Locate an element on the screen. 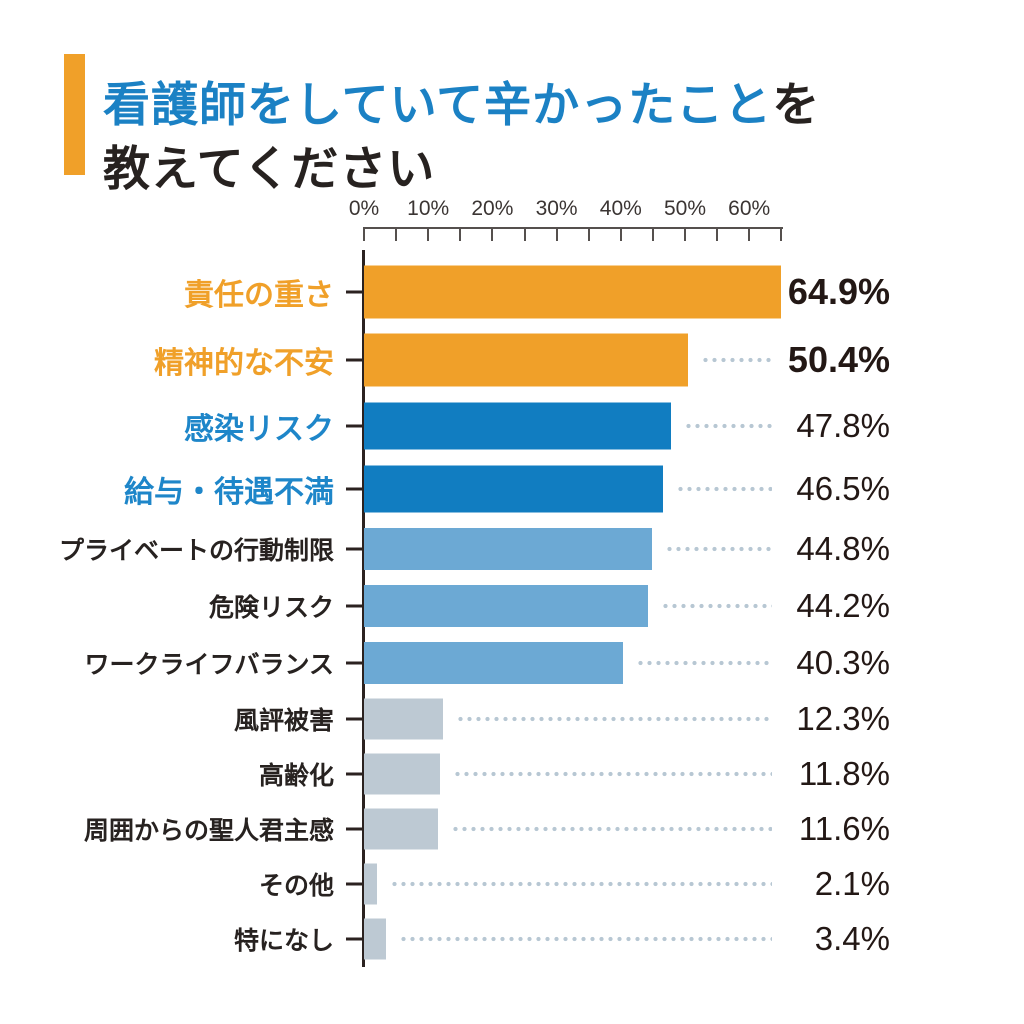  axis-tick-label: 0% is located at coordinates (364, 208).